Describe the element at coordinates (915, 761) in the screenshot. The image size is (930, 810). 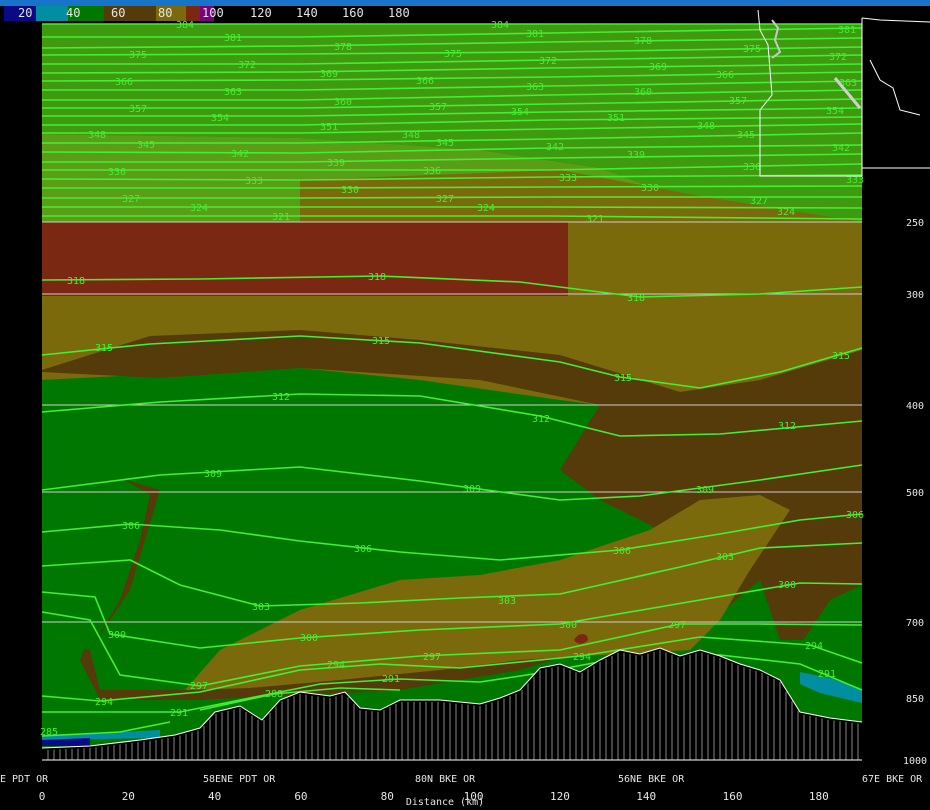
I see `pressure-tick-label: 1000` at that location.